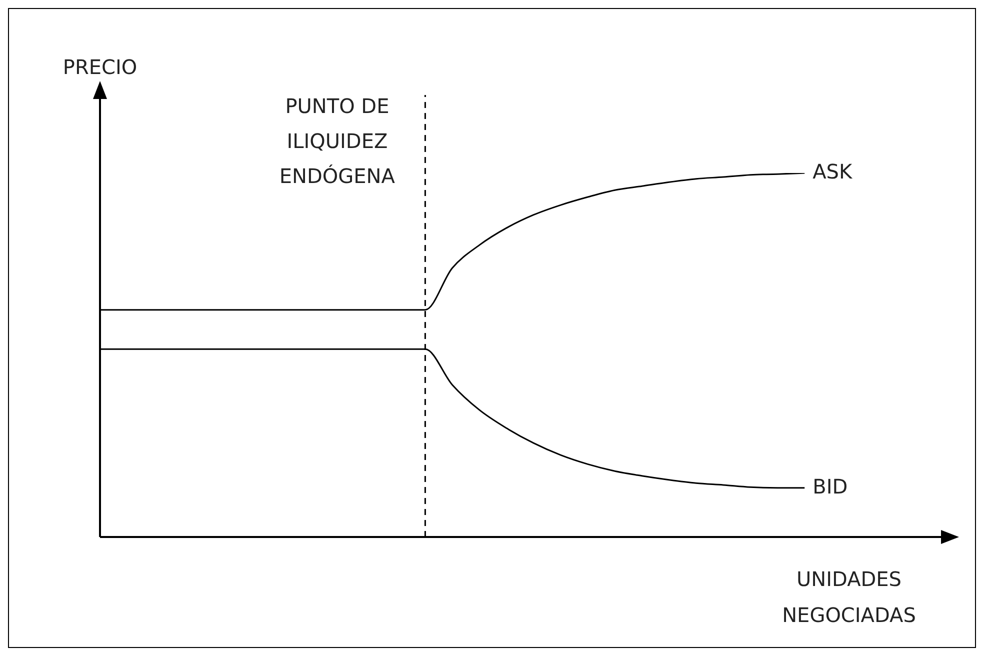 Image resolution: width=984 pixels, height=656 pixels. Describe the element at coordinates (849, 597) in the screenshot. I see `x-axis-title: UNIDADES NEGOCIADAS` at that location.